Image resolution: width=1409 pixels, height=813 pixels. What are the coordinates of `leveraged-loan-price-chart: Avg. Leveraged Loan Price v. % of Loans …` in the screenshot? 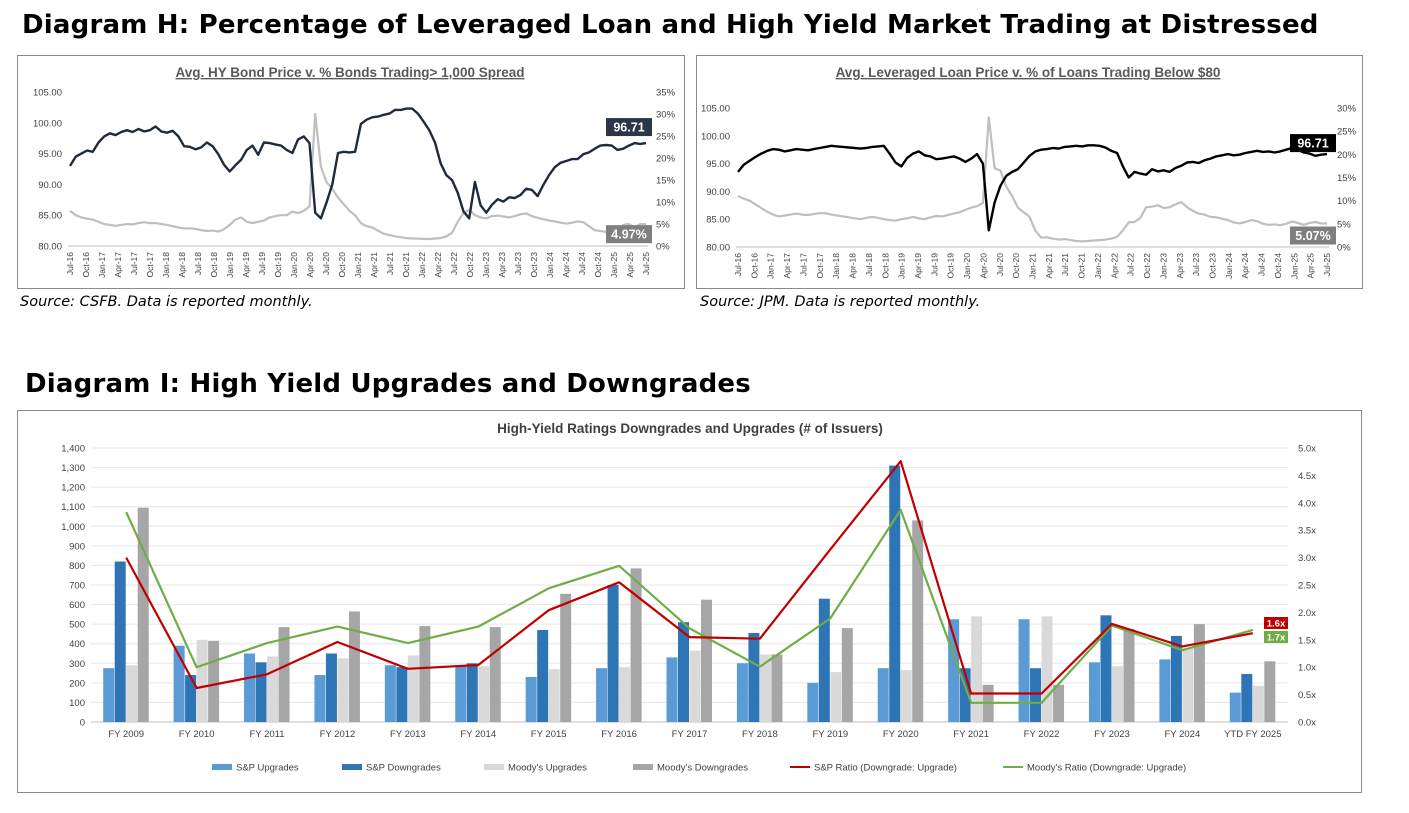 It's located at (1029, 172).